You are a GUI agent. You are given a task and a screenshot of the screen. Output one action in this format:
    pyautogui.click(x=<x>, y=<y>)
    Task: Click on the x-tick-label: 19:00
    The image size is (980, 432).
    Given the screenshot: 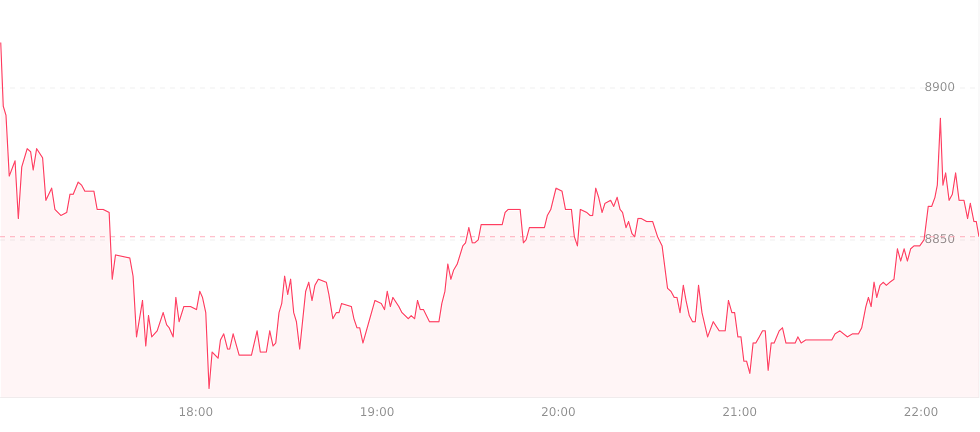 What is the action you would take?
    pyautogui.click(x=377, y=411)
    